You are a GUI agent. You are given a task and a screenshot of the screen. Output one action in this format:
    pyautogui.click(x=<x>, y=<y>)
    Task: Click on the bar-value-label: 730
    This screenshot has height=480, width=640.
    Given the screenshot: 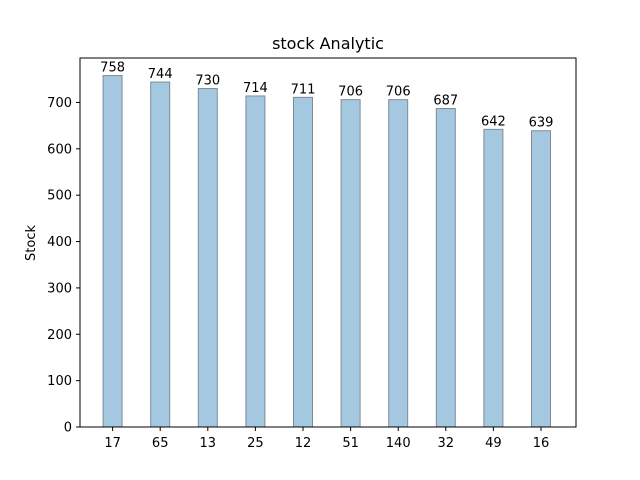 What is the action you would take?
    pyautogui.click(x=207, y=81)
    